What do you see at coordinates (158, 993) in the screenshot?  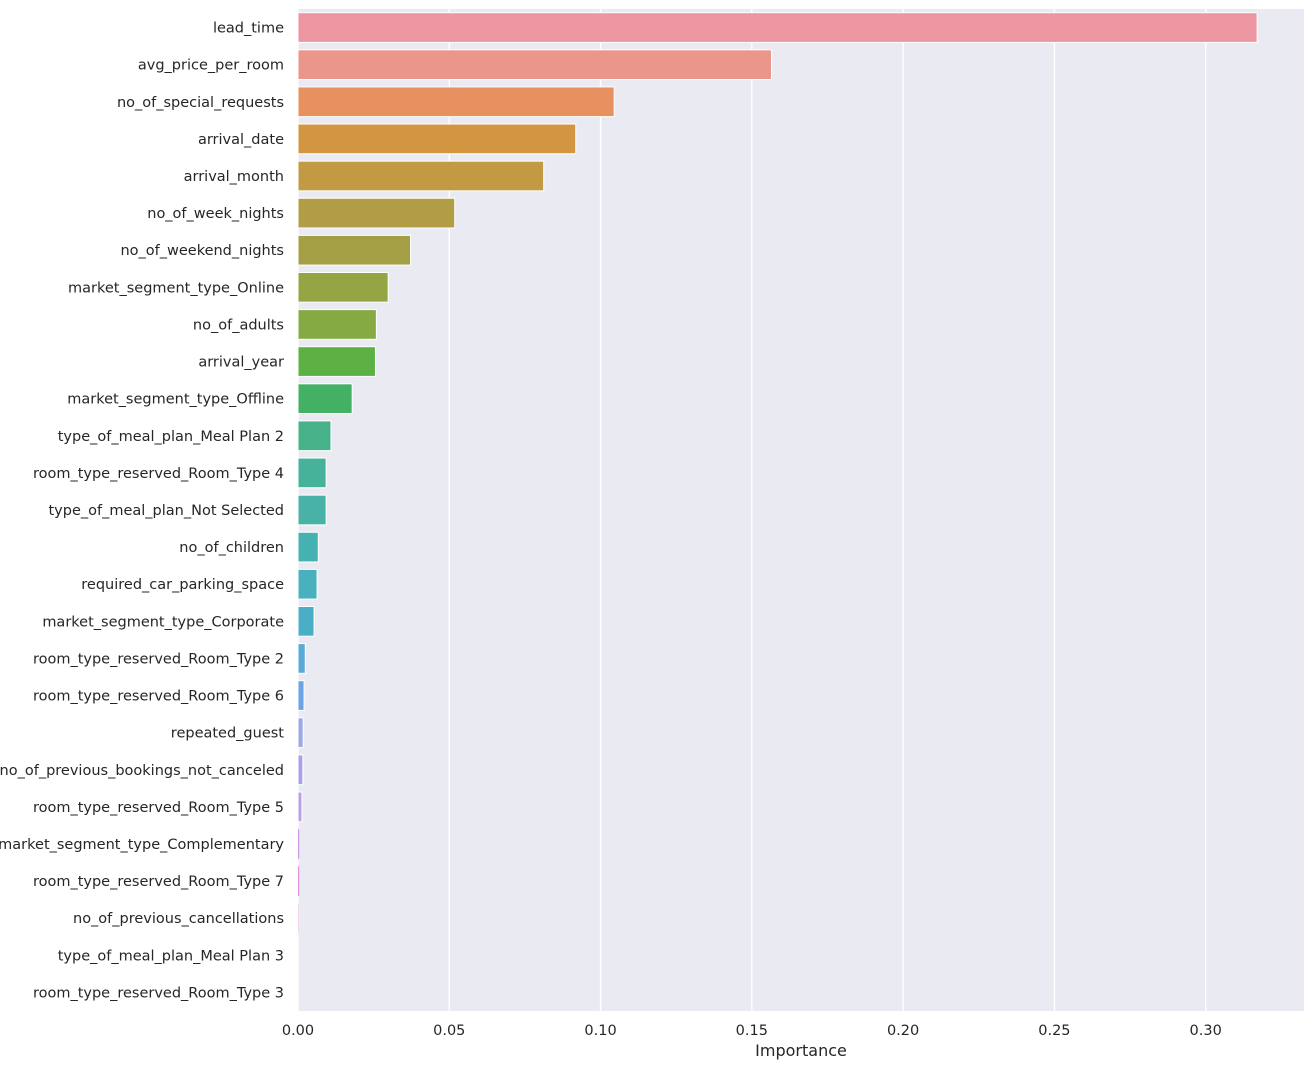 I see `y-tick-label: room_type_reserved_Room_Type 3` at bounding box center [158, 993].